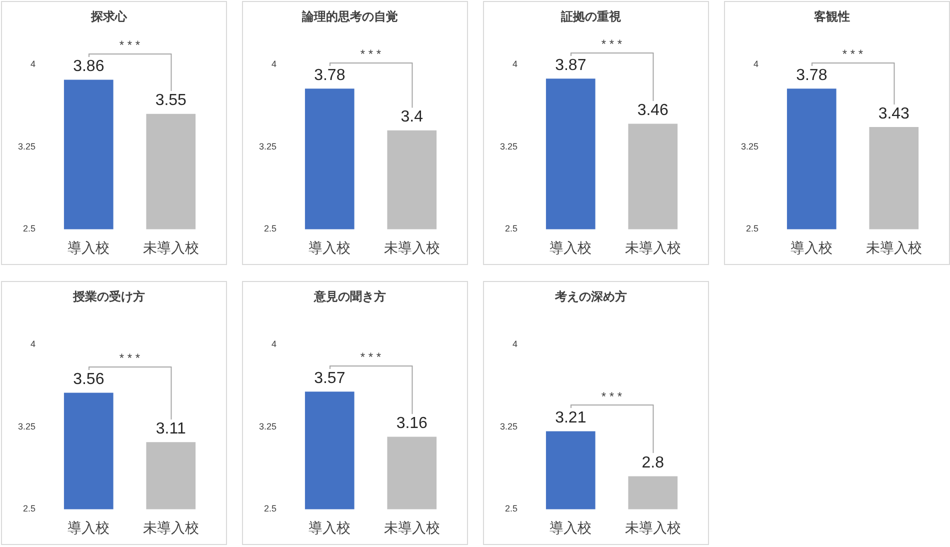 The width and height of the screenshot is (950, 547). Describe the element at coordinates (349, 17) in the screenshot. I see `chart-title: 論理的思考の自覚` at that location.